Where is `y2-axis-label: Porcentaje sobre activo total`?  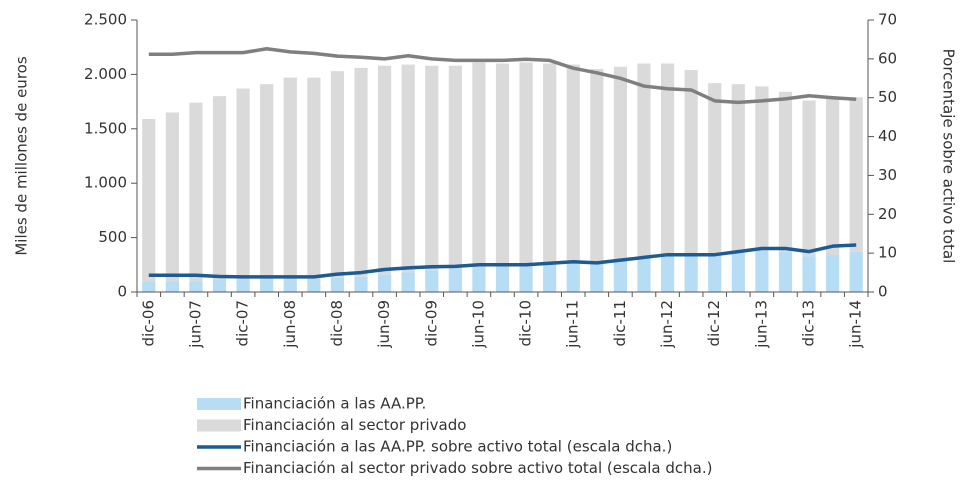 y2-axis-label: Porcentaje sobre activo total is located at coordinates (949, 156).